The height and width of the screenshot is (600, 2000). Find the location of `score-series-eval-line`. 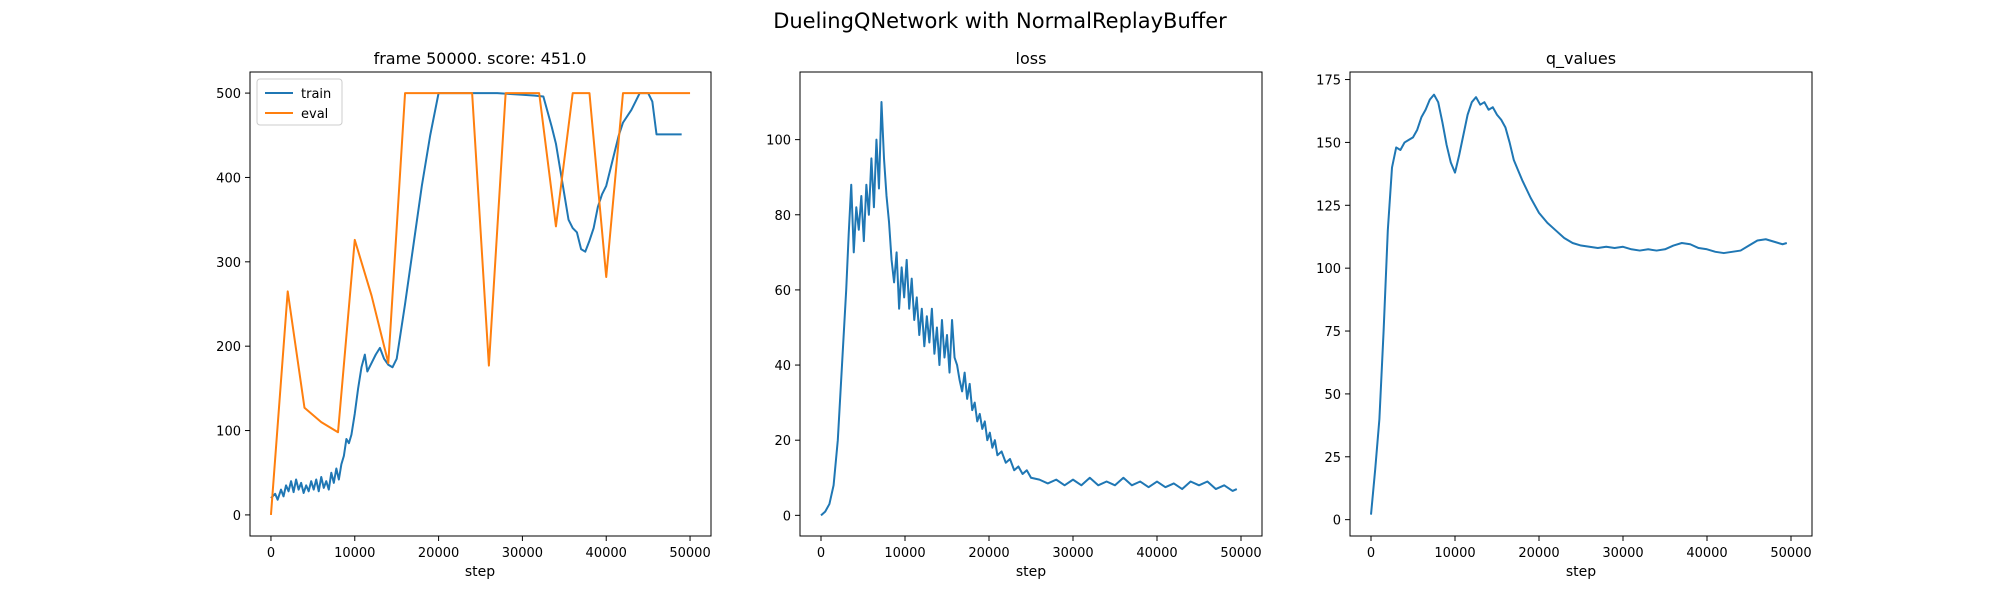

score-series-eval-line is located at coordinates (480, 303).